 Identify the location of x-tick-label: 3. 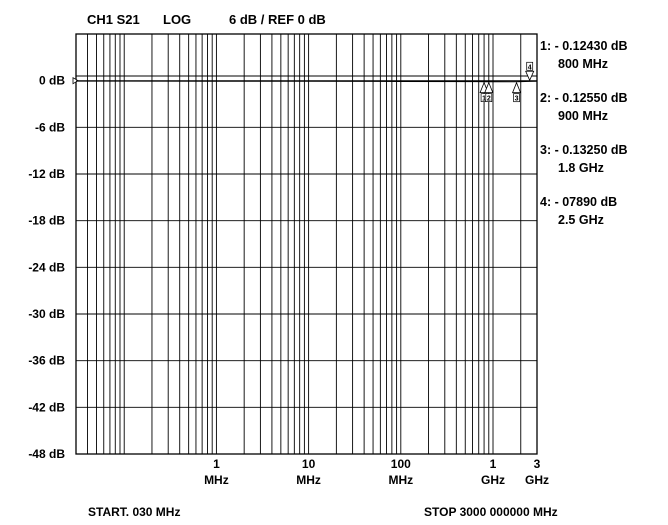
(537, 464).